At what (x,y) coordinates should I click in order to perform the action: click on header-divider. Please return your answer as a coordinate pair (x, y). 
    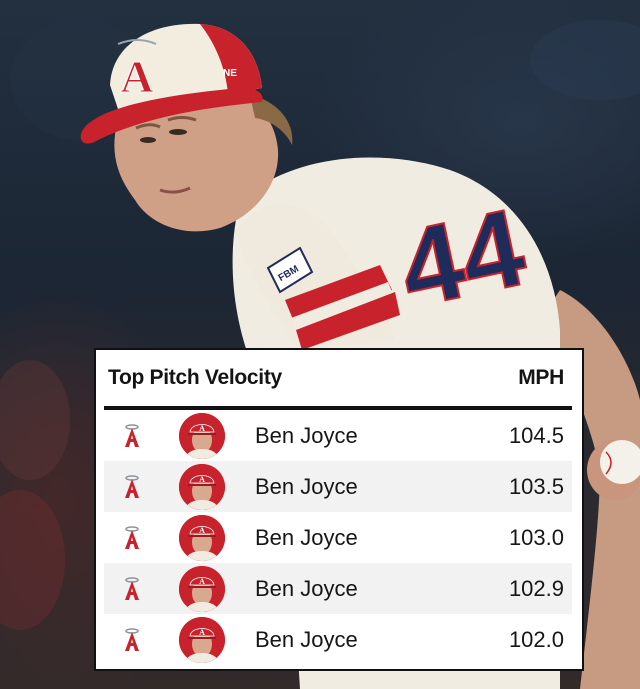
    Looking at the image, I should click on (338, 408).